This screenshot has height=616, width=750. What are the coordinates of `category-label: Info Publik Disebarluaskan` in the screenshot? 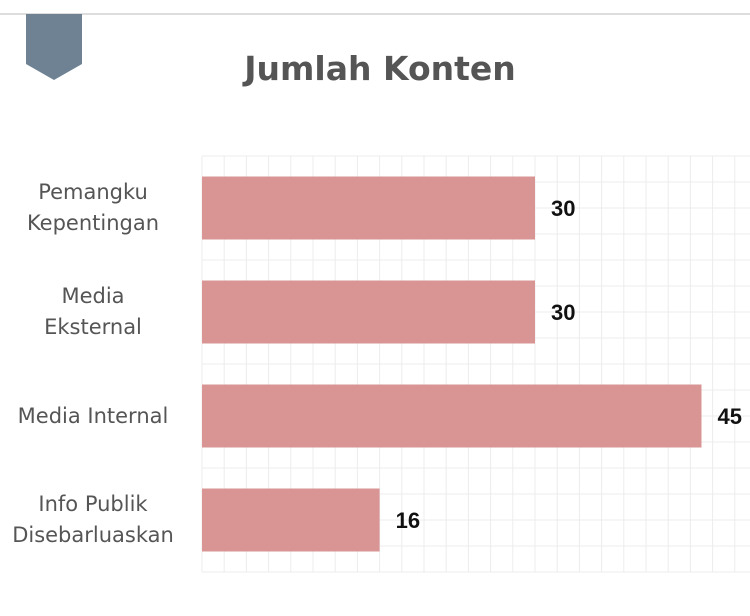 It's located at (93, 519).